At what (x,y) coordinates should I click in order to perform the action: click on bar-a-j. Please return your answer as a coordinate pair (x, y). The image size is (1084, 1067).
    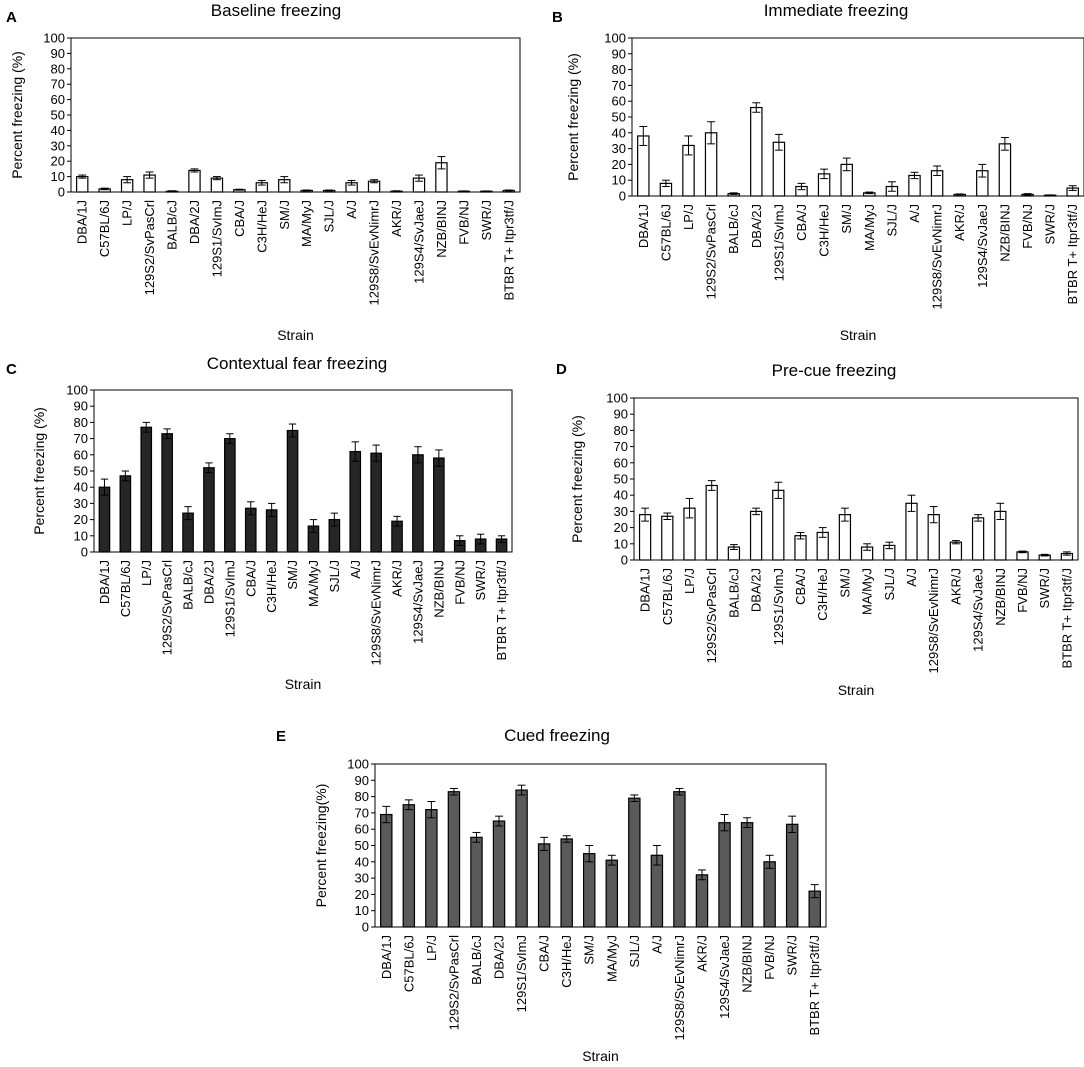
    Looking at the image, I should click on (657, 891).